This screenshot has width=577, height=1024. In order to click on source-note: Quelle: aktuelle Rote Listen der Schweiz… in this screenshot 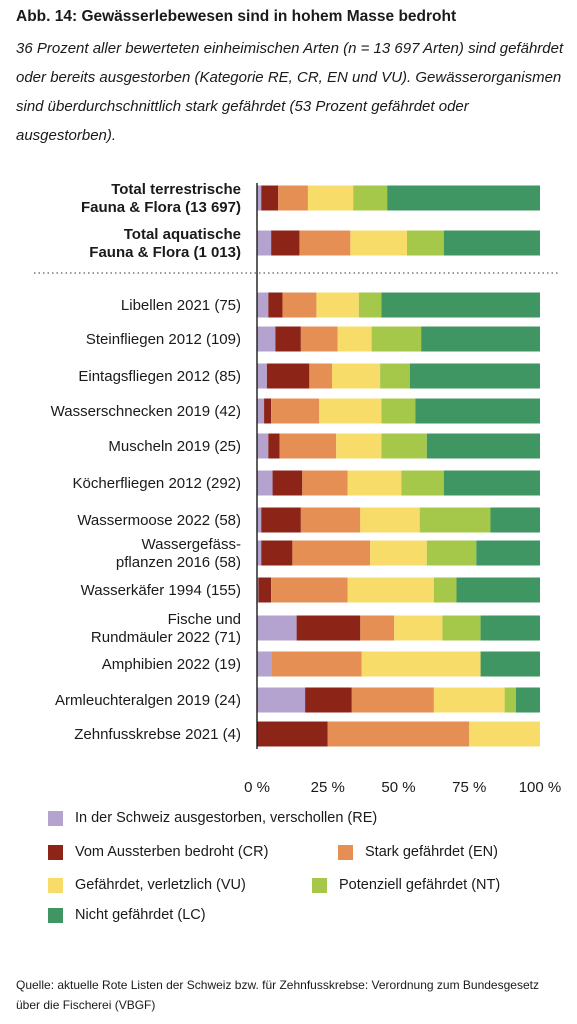, I will do `click(277, 995)`.